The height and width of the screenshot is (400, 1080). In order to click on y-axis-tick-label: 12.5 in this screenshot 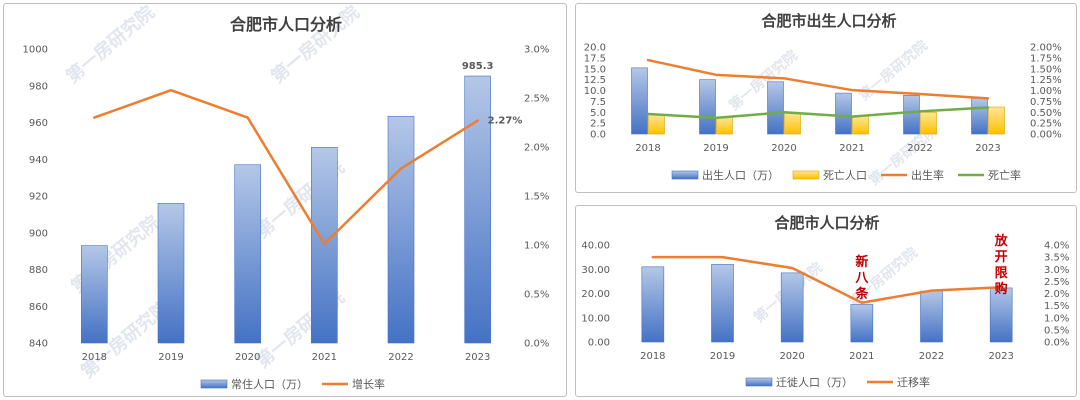, I will do `click(595, 80)`.